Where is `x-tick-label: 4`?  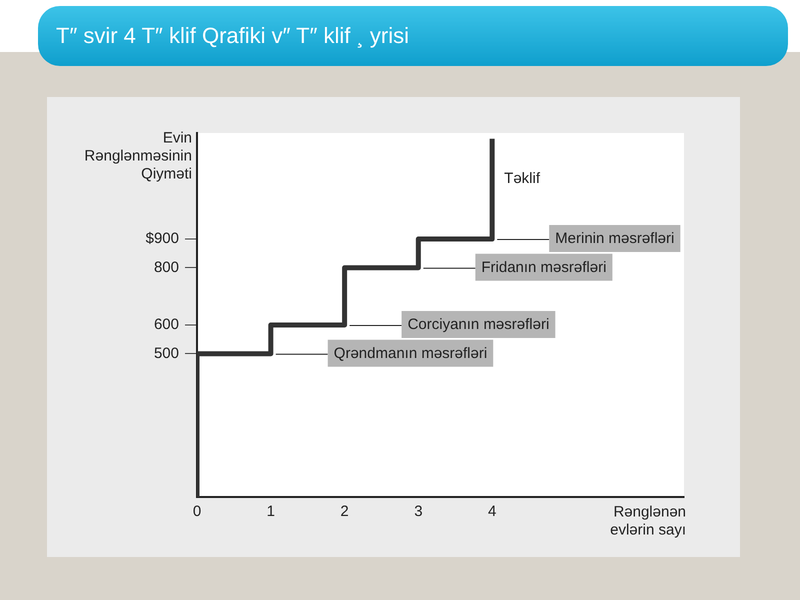
x-tick-label: 4 is located at coordinates (492, 511).